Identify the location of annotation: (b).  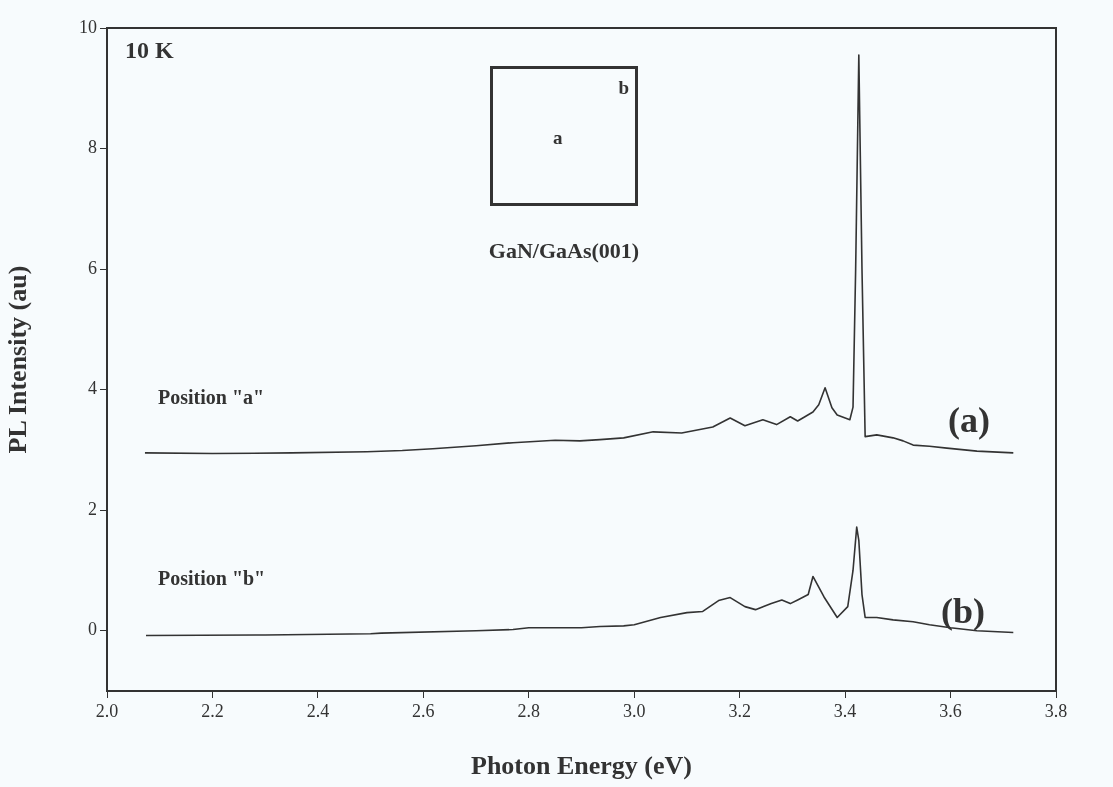
(963, 611).